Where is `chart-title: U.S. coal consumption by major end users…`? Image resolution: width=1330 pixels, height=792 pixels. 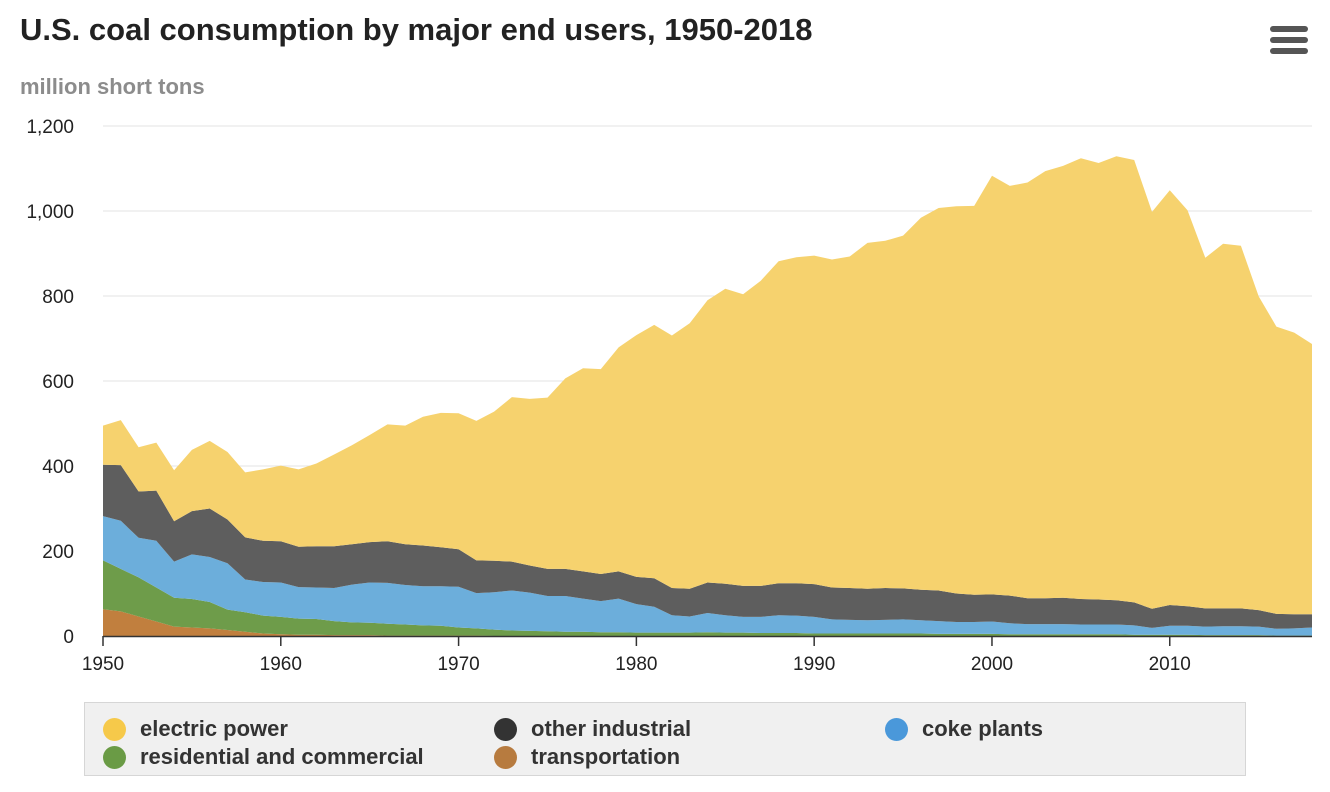
chart-title: U.S. coal consumption by major end users… is located at coordinates (416, 29).